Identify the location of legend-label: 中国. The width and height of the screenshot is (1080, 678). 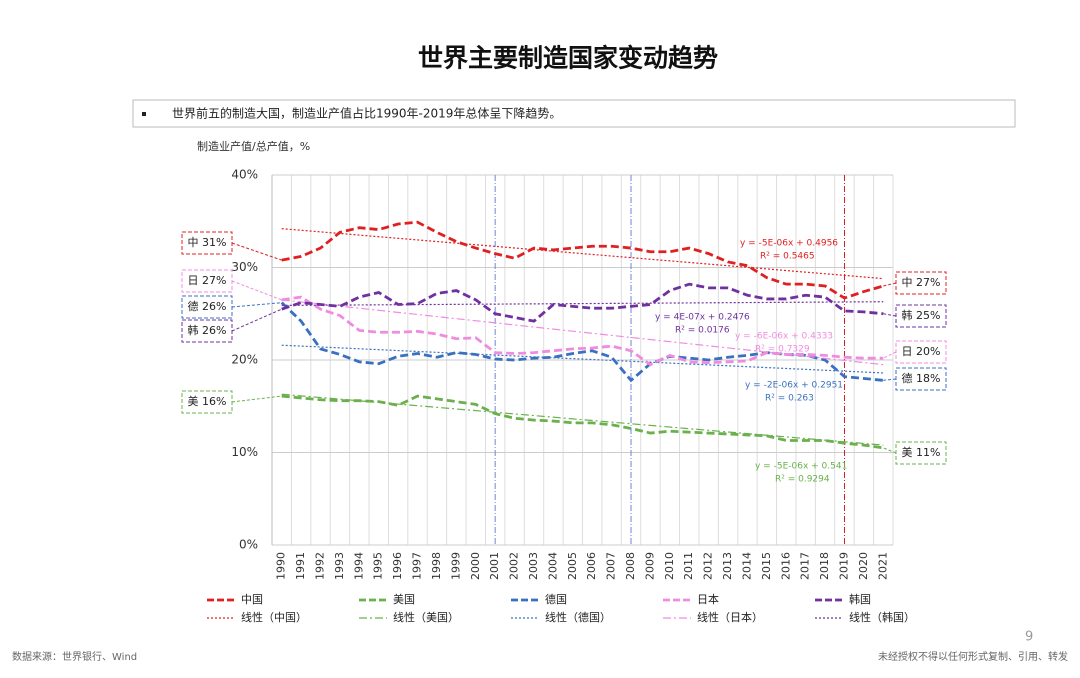
(252, 599).